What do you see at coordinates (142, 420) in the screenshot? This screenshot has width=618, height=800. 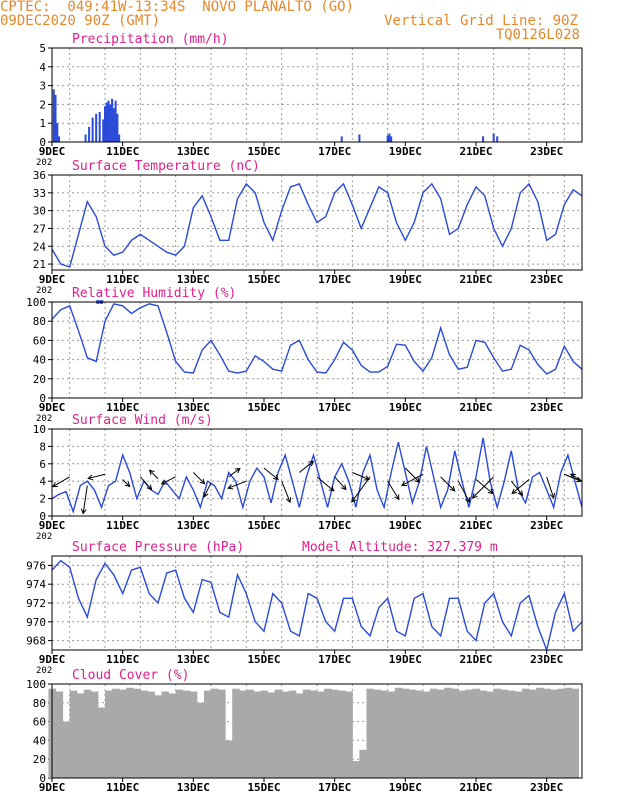 I see `panel-4-title: Surface Wind (m/s)` at bounding box center [142, 420].